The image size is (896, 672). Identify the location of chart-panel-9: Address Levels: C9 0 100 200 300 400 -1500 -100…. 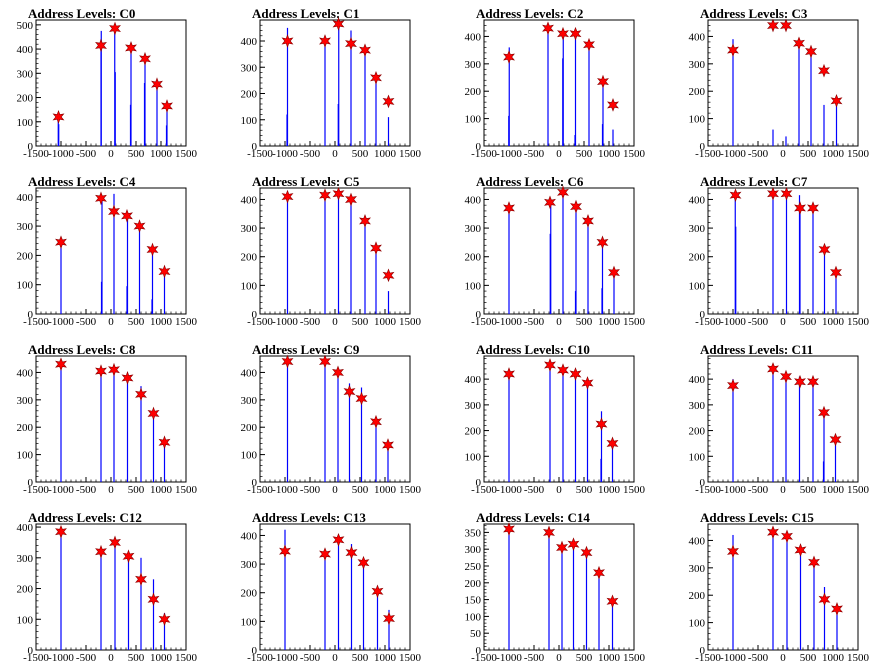
(331, 419).